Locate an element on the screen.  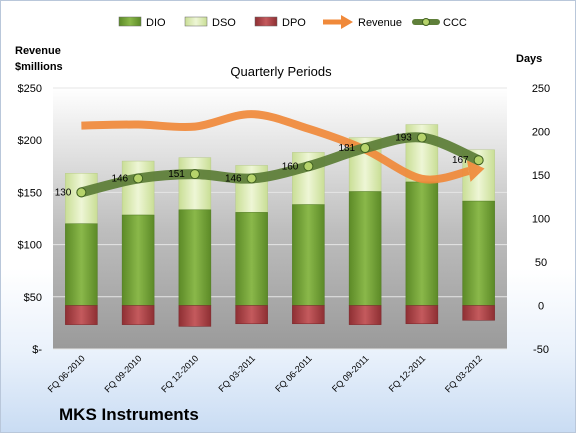
right-tick-label: 100 is located at coordinates (541, 220).